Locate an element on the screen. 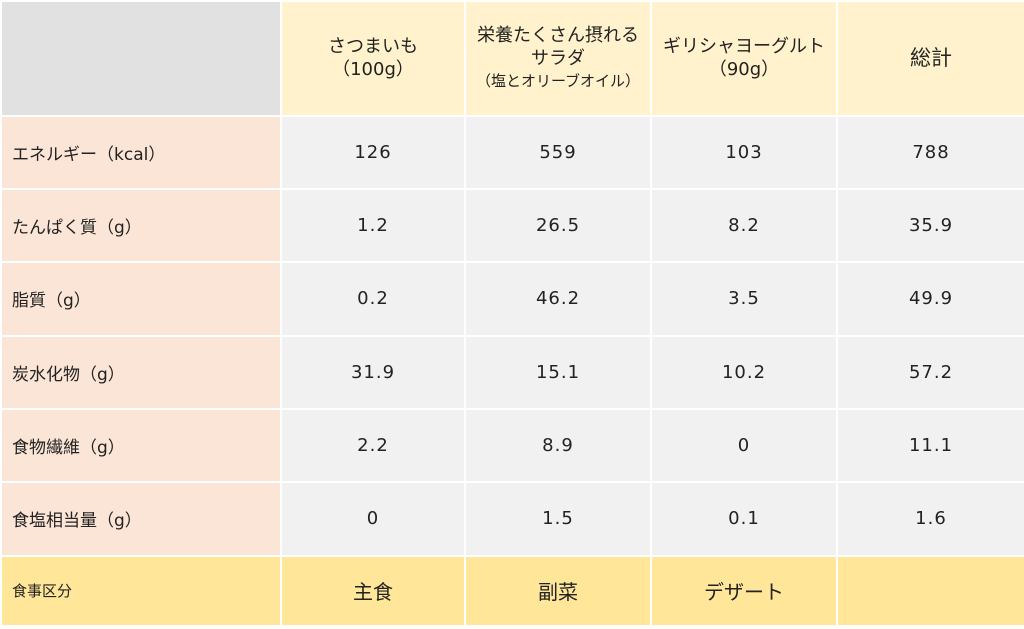 This screenshot has height=629, width=1024. table-row-protein: たんぱく質（g） 1.2 26.5 8.2 35.9 is located at coordinates (512, 225).